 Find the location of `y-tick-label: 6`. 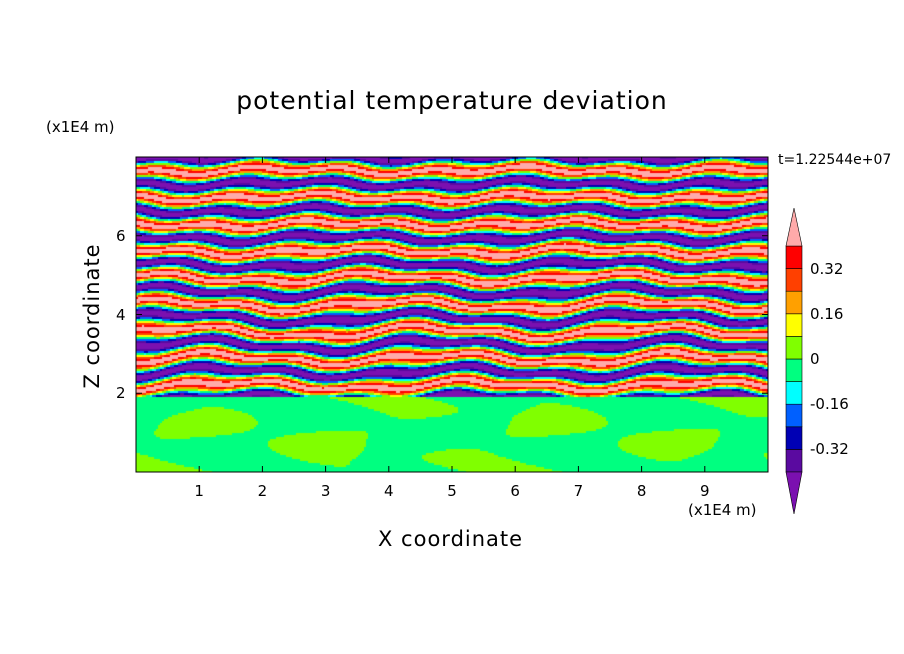

y-tick-label: 6 is located at coordinates (121, 235).